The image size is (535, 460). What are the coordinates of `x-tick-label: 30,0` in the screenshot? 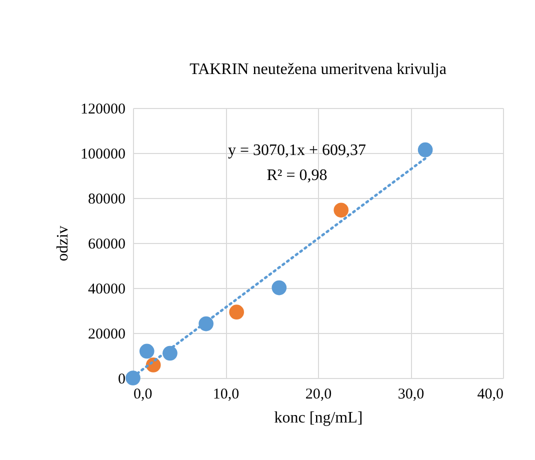 It's located at (411, 394).